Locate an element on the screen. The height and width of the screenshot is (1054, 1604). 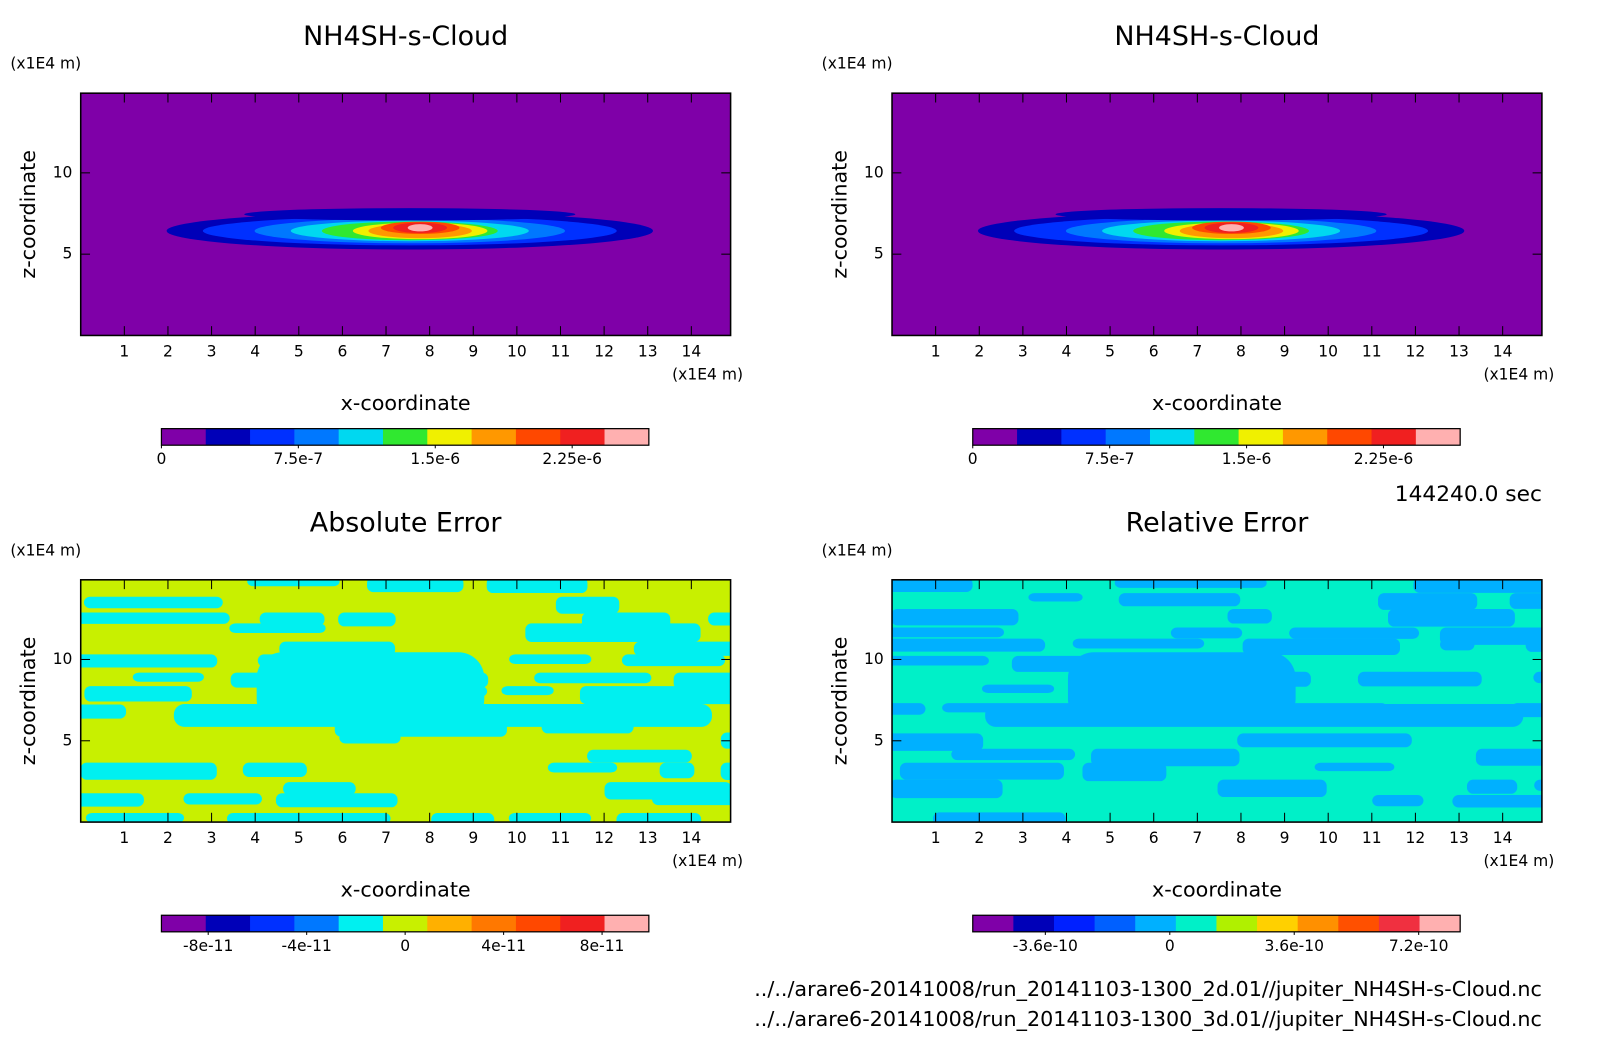
panel-title: Relative Error is located at coordinates (1218, 522).